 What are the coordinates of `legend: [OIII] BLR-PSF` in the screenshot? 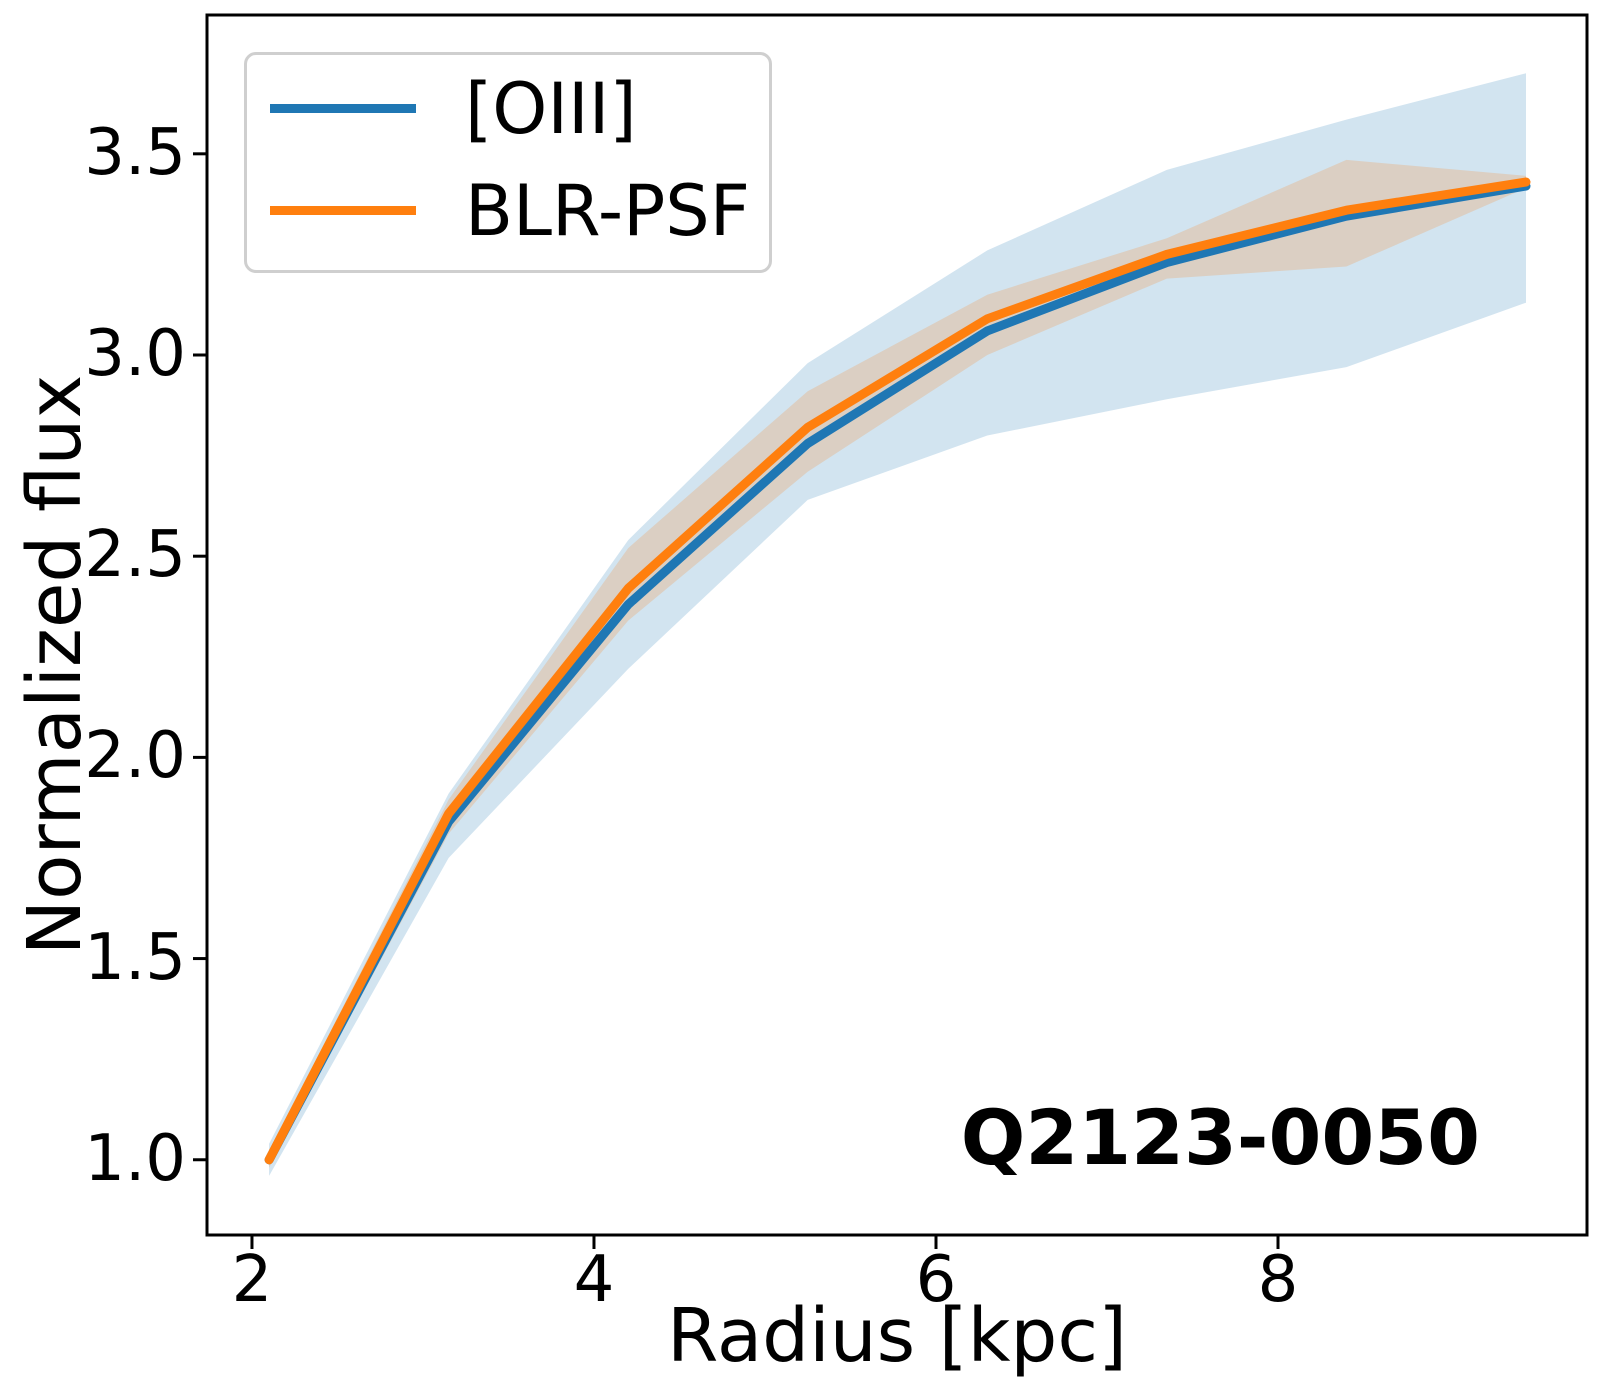 It's located at (508, 162).